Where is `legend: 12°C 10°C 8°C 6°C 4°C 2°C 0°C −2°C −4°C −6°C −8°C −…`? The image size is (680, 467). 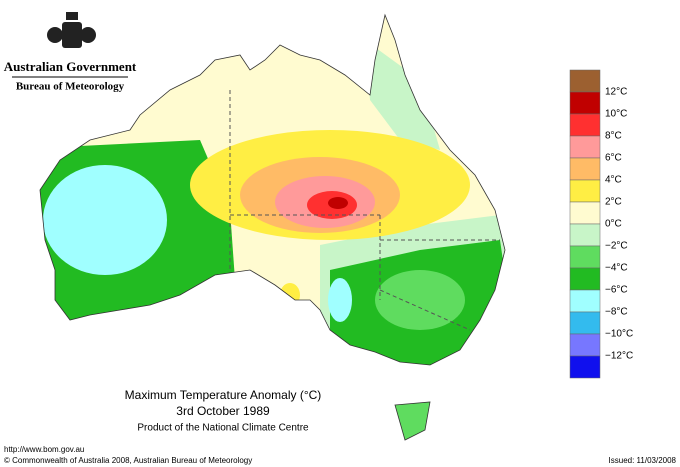 legend: 12°C 10°C 8°C 6°C 4°C 2°C 0°C −2°C −4°C −6°C −8°C −… is located at coordinates (601, 224).